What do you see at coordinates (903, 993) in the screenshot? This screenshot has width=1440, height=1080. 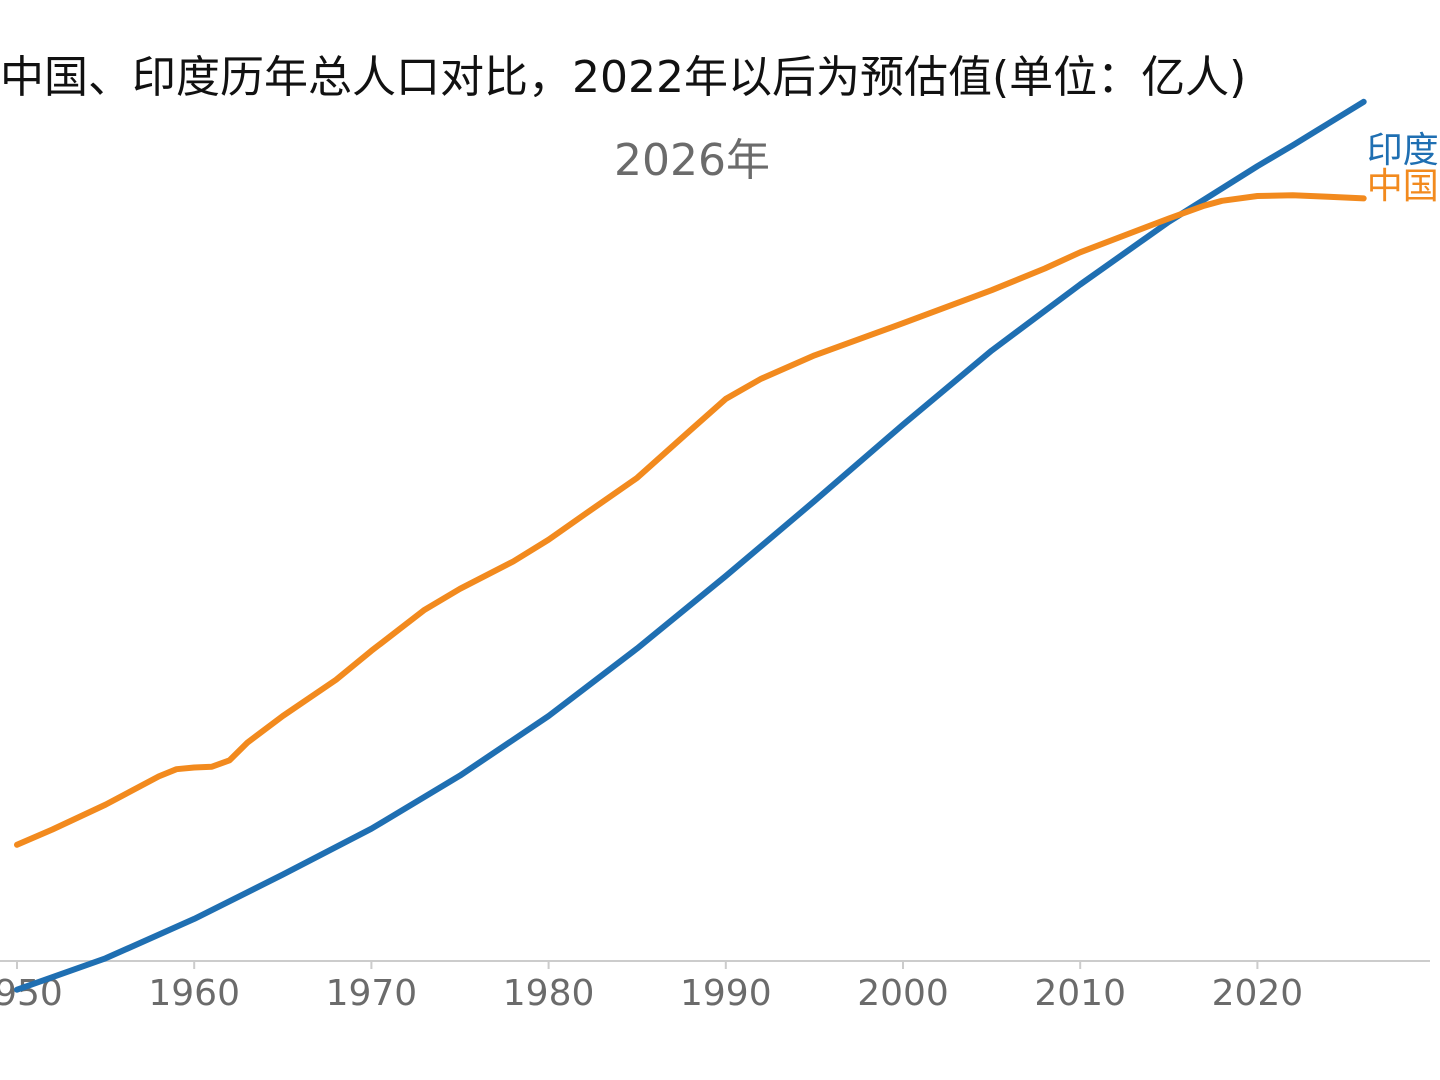 I see `x-tick-label: 2000` at bounding box center [903, 993].